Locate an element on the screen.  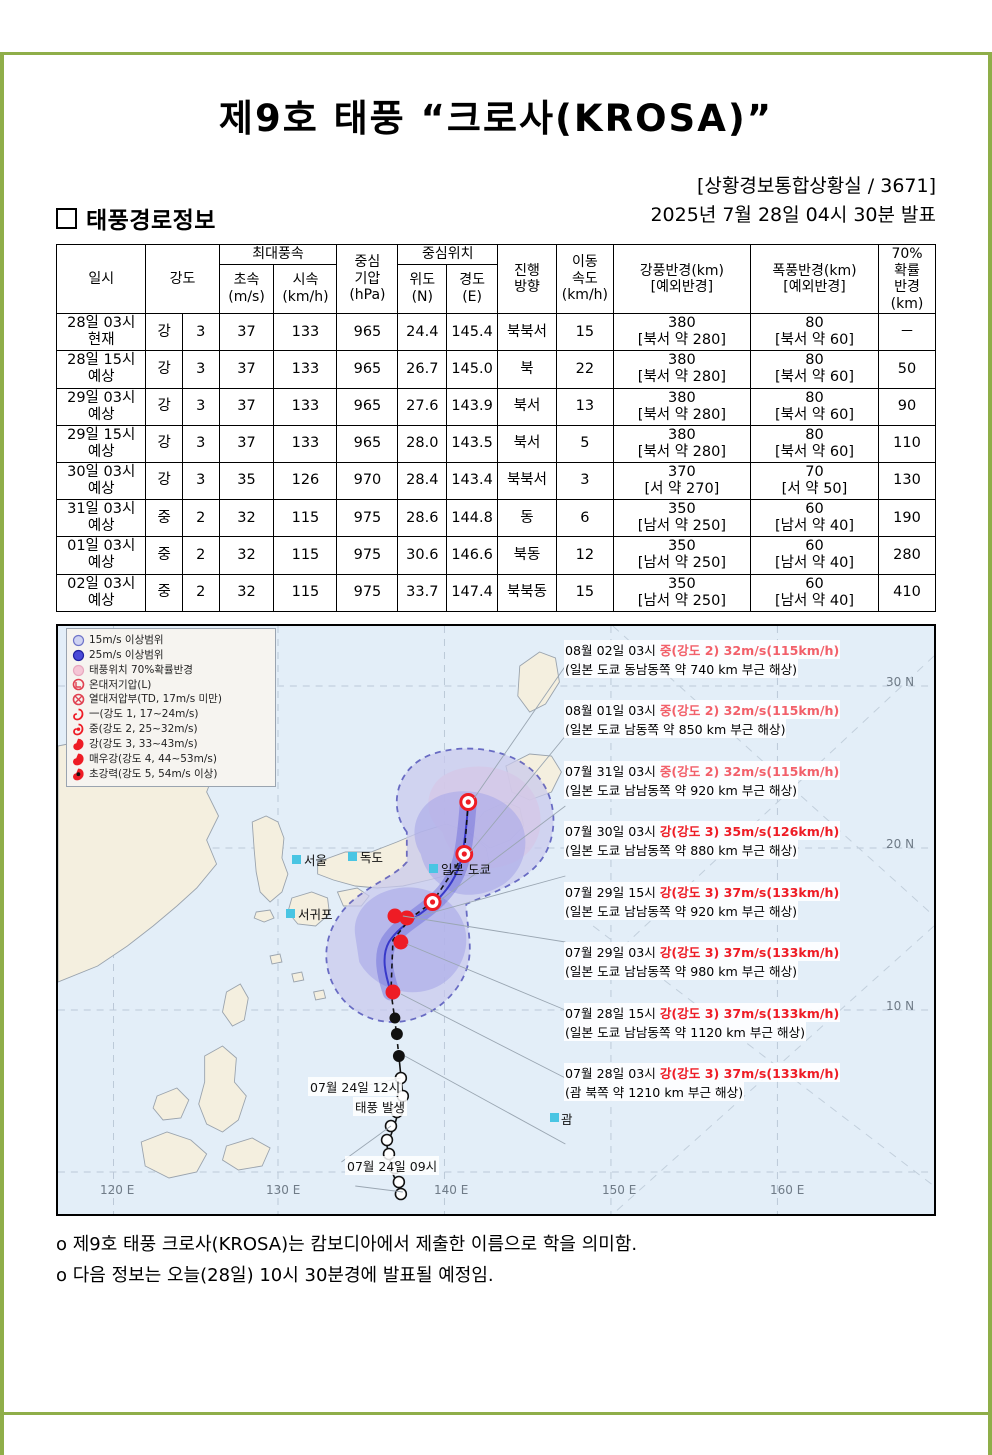
cell-latitude: 30.6 is located at coordinates (422, 555).